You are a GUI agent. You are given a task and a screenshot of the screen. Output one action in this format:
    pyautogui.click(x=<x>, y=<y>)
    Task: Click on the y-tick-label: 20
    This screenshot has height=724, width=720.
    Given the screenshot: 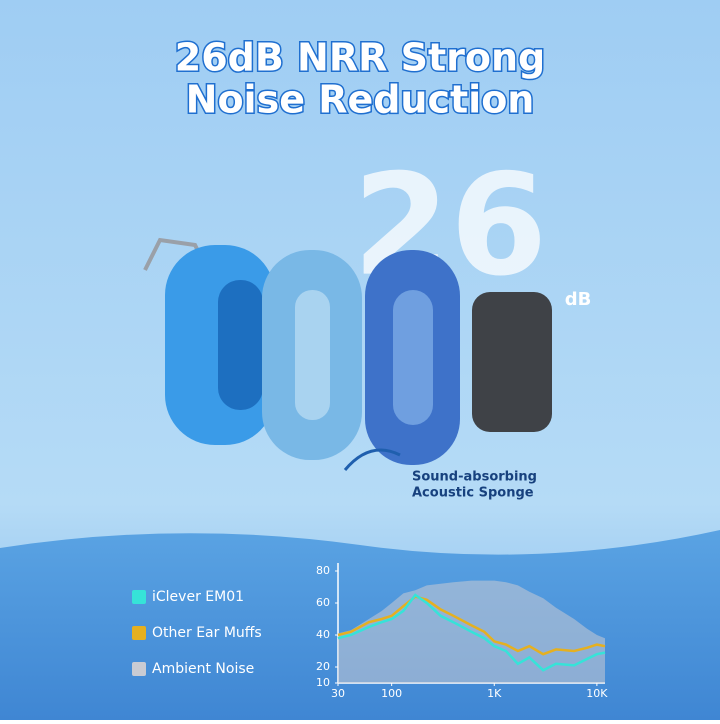 What is the action you would take?
    pyautogui.click(x=323, y=666)
    